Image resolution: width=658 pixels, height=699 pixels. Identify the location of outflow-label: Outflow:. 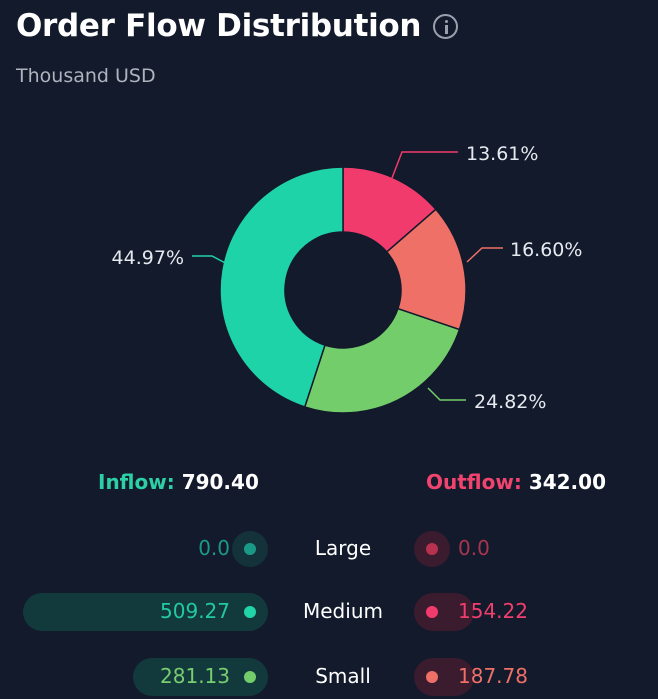
(474, 482).